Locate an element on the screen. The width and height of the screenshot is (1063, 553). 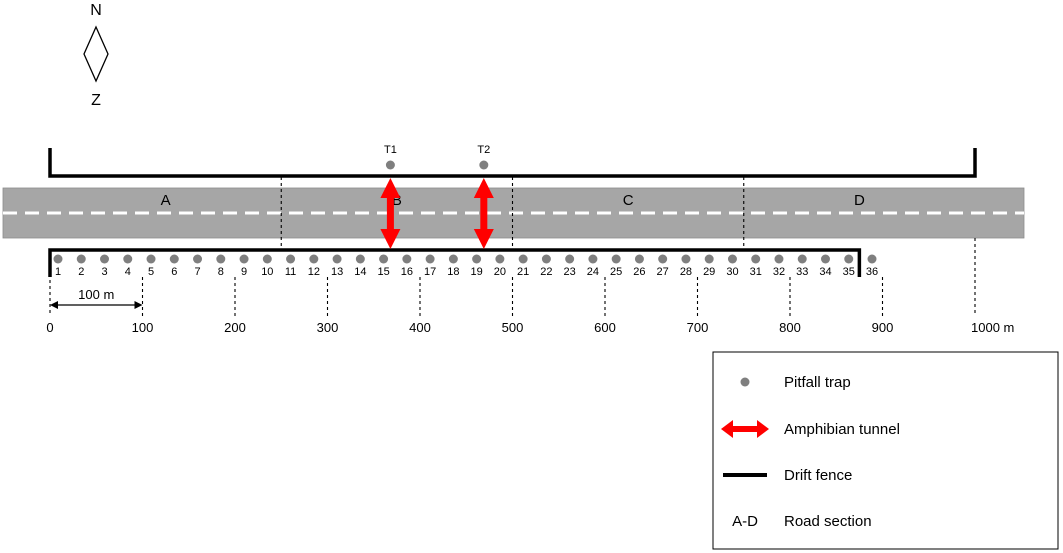
trap-number: 24 is located at coordinates (593, 272).